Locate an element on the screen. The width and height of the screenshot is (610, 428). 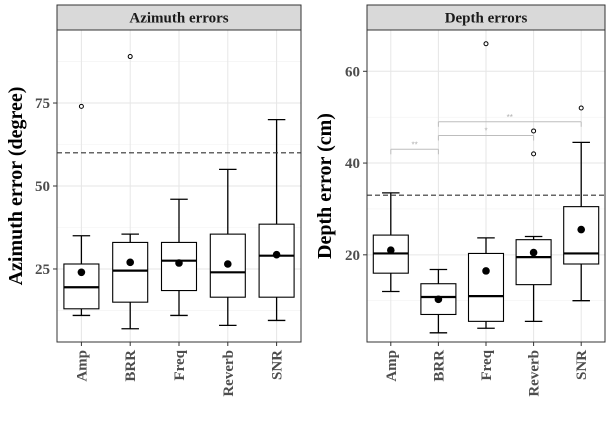
facet-title: Azimuth errors is located at coordinates (178, 19).